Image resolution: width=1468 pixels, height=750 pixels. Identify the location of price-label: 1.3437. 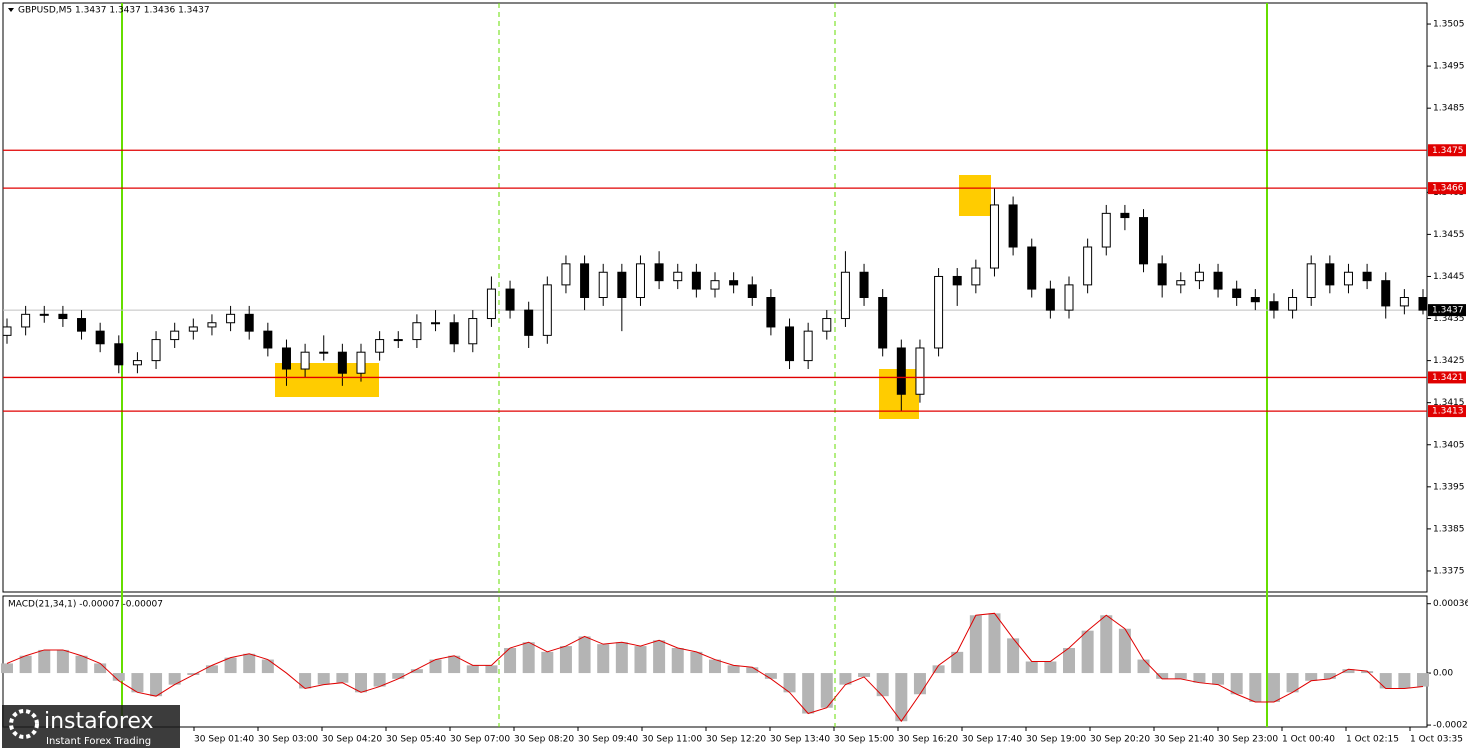
(1448, 311).